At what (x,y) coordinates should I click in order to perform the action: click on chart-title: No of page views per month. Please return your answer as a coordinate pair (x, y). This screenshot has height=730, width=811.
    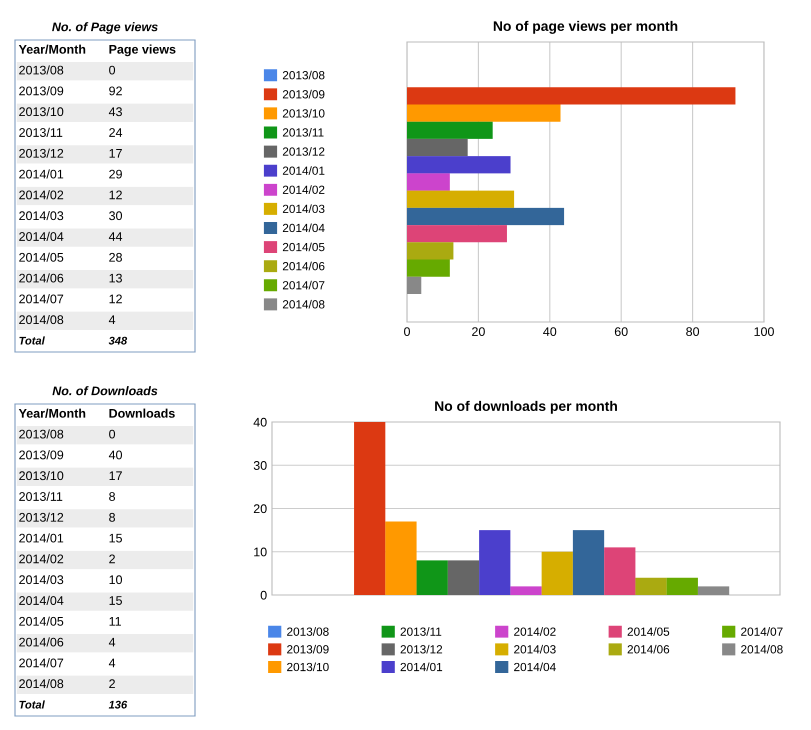
    Looking at the image, I should click on (586, 27).